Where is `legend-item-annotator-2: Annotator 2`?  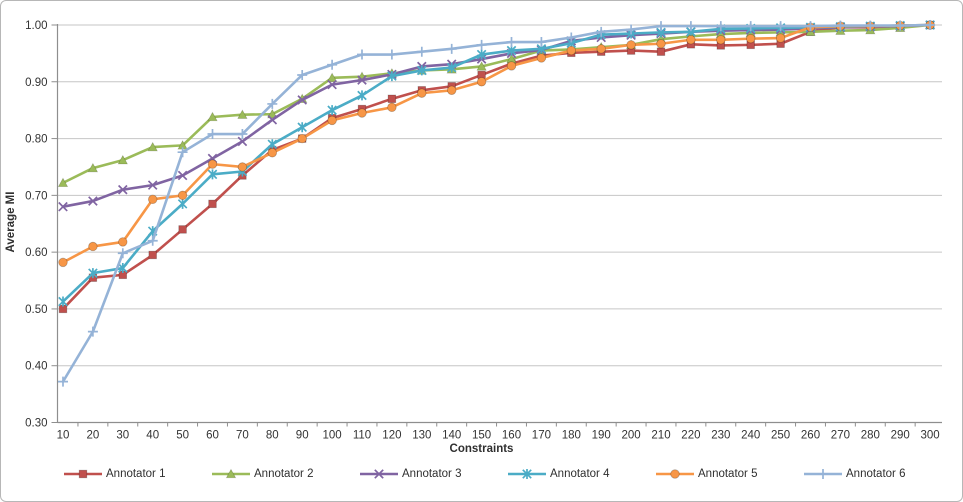 legend-item-annotator-2: Annotator 2 is located at coordinates (285, 474).